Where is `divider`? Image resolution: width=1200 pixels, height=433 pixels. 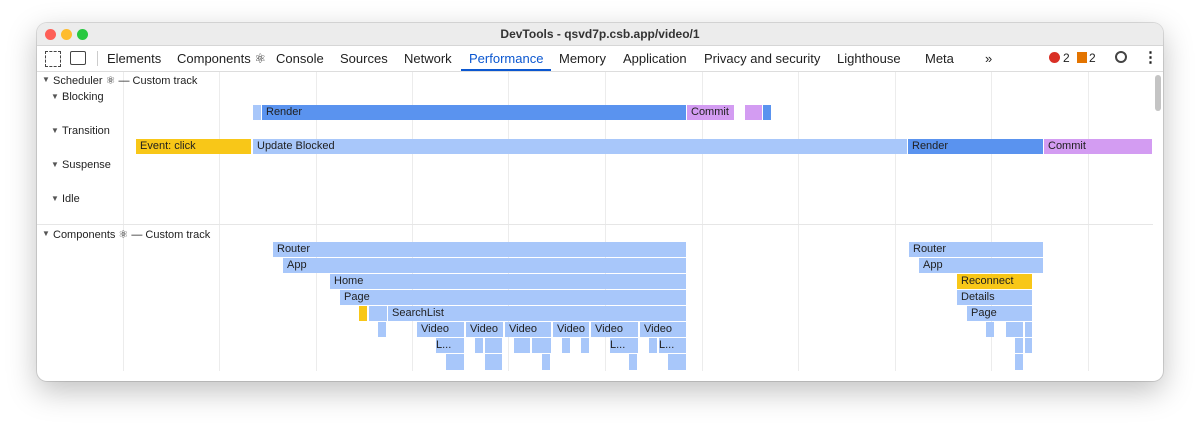 divider is located at coordinates (595, 224).